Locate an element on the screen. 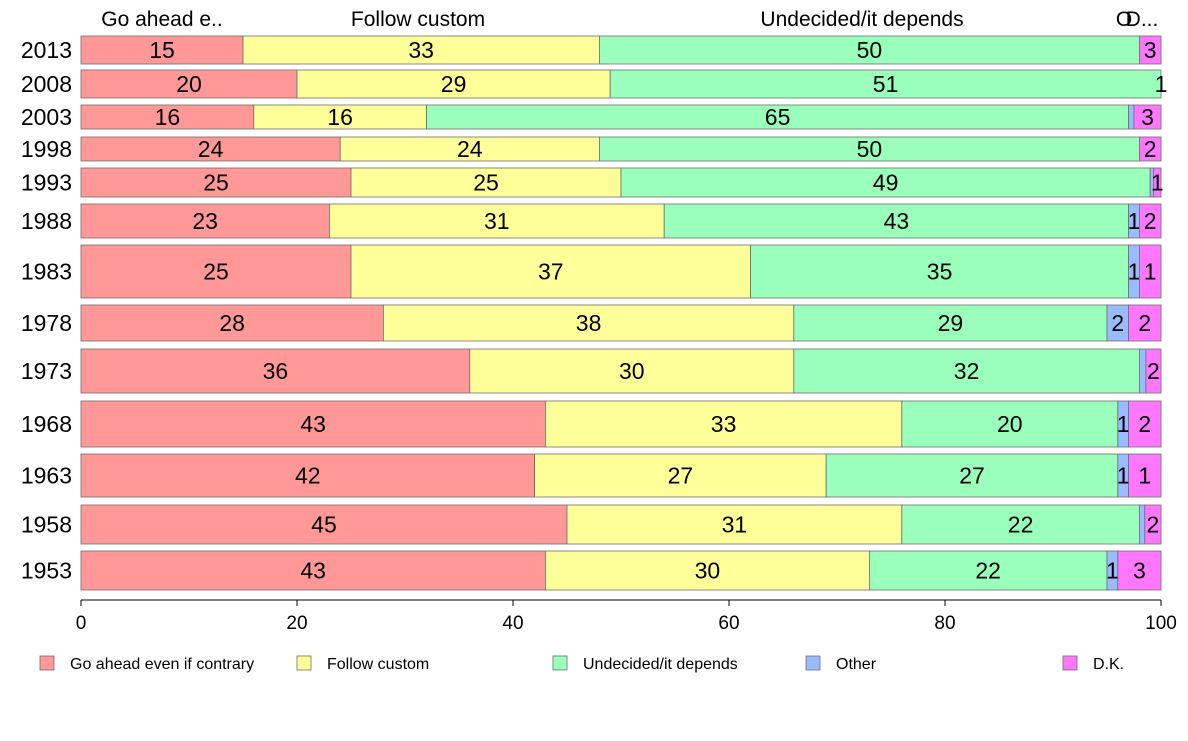 The height and width of the screenshot is (741, 1188). data-label: 23 is located at coordinates (205, 221).